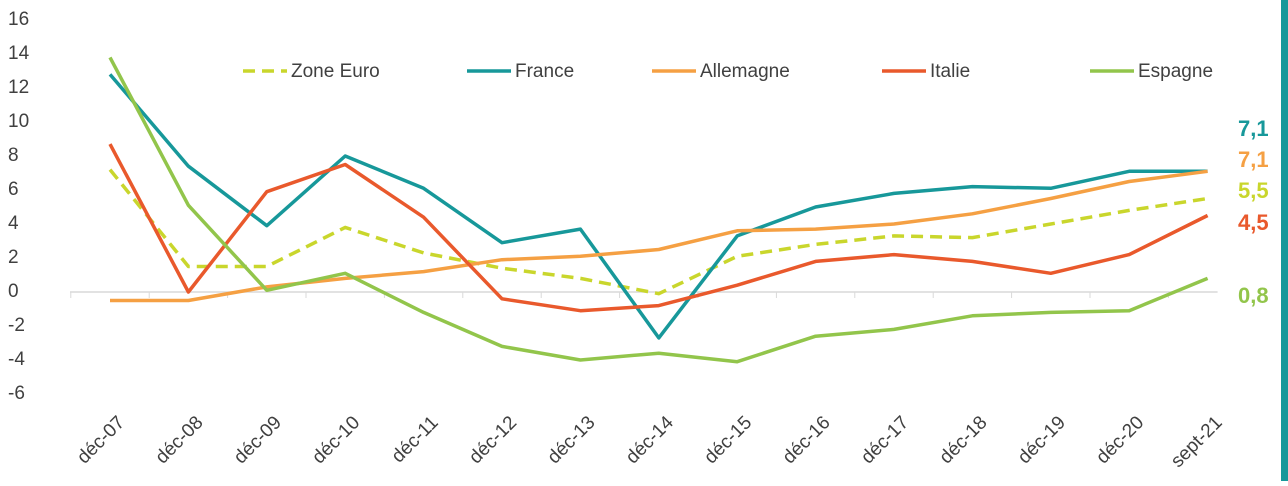 The width and height of the screenshot is (1288, 486). I want to click on x-tick-label: déc-16, so click(807, 440).